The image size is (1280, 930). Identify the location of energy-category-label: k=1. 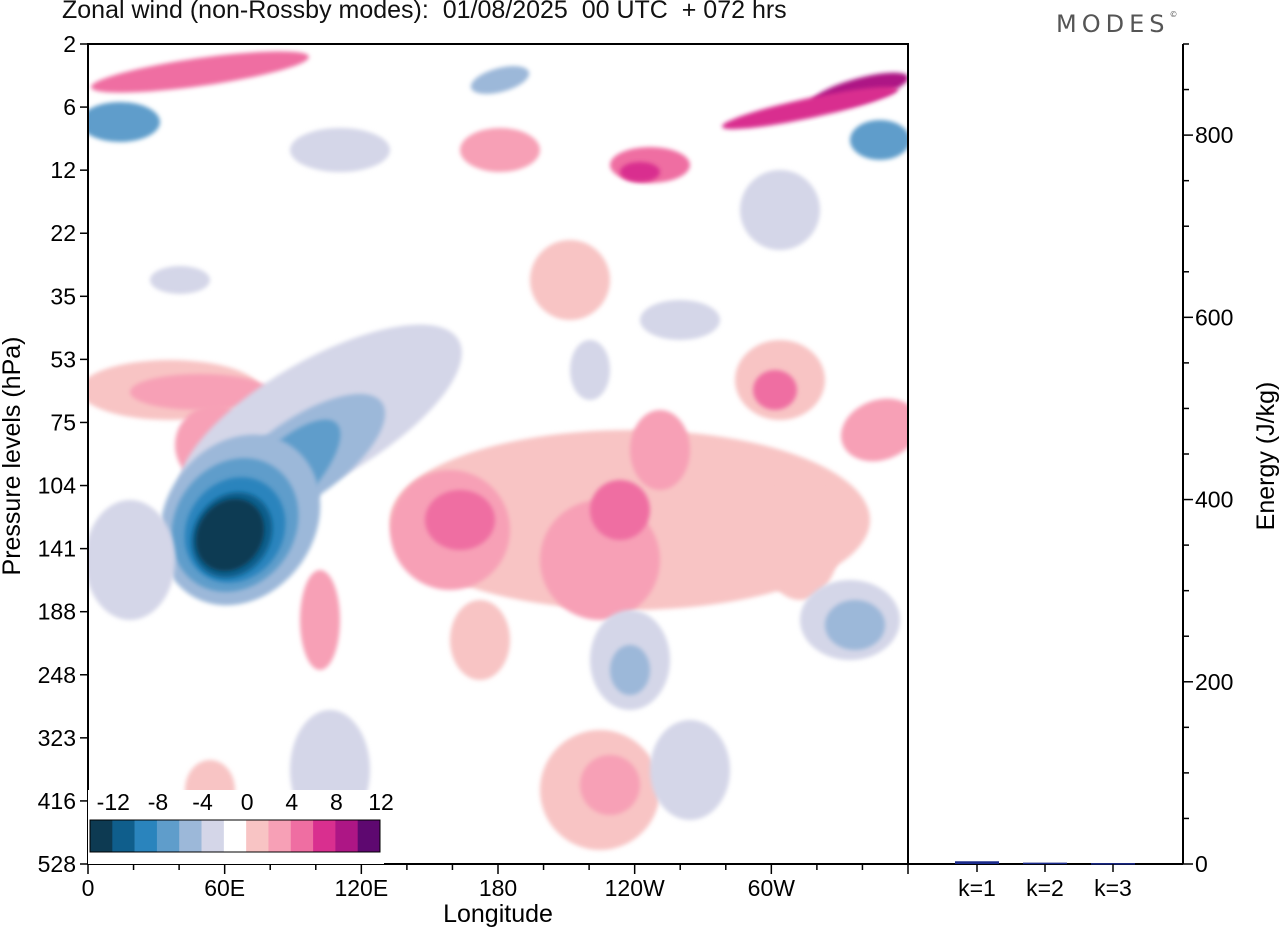
(977, 888).